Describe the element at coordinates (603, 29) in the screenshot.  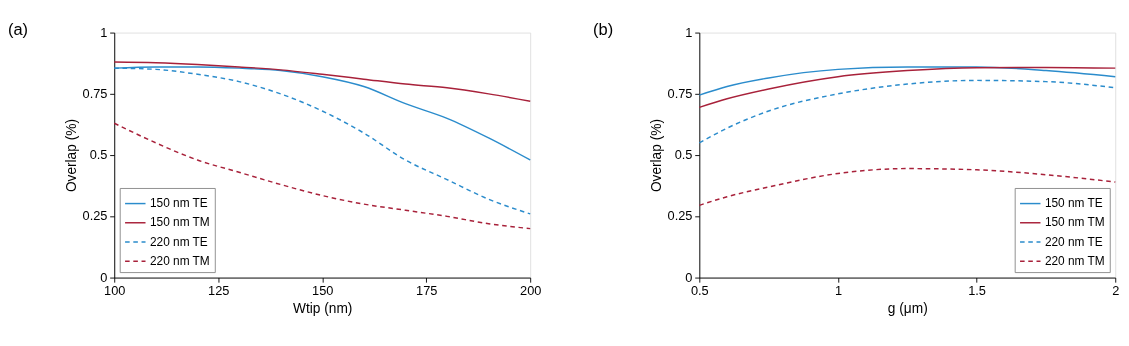
I see `chart-title: (b)` at that location.